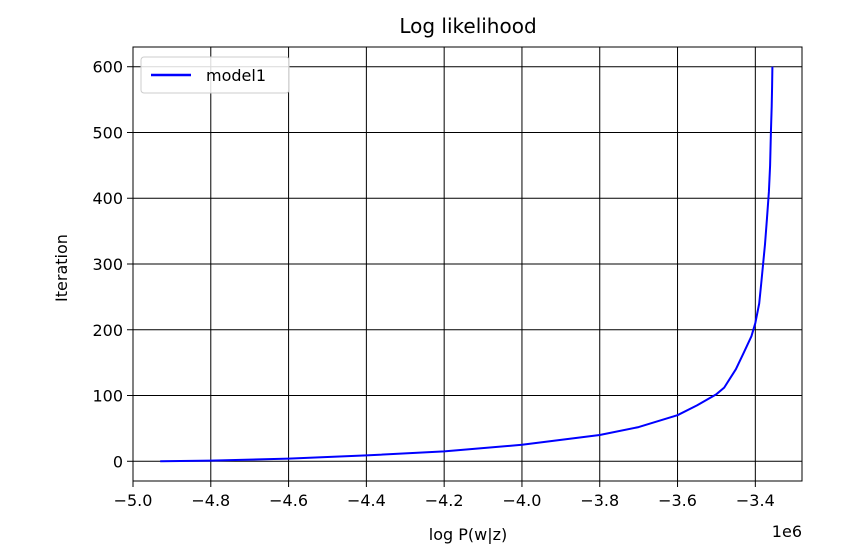 The image size is (857, 555). Describe the element at coordinates (236, 75) in the screenshot. I see `legend-label-model1: model1` at that location.